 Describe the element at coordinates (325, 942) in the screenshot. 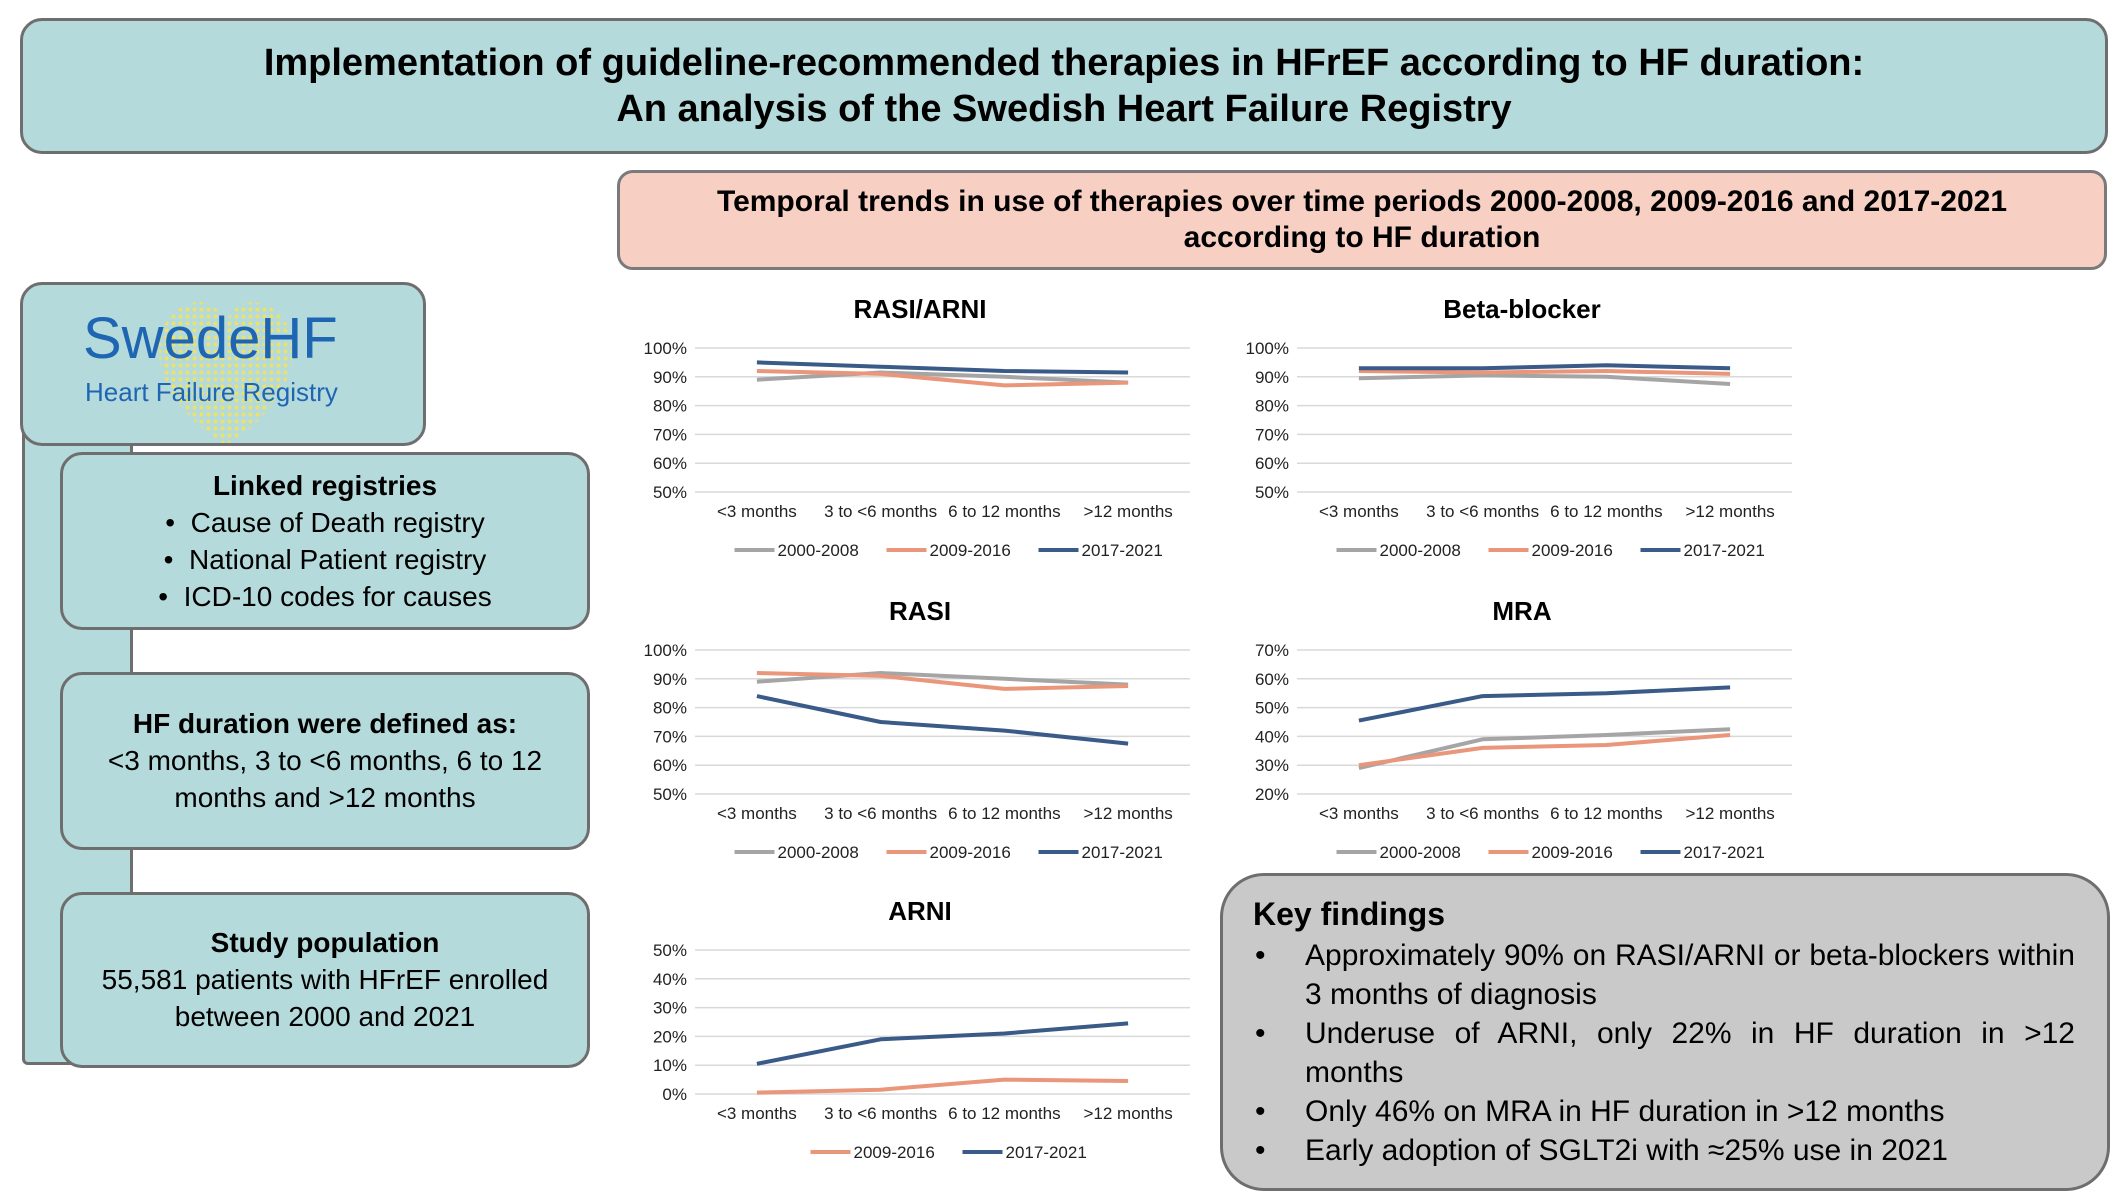

I see `study-population-title: Study population` at that location.